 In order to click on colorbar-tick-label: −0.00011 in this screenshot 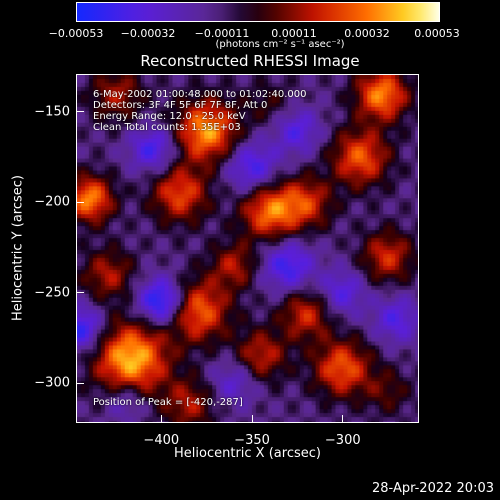, I will do `click(222, 33)`.